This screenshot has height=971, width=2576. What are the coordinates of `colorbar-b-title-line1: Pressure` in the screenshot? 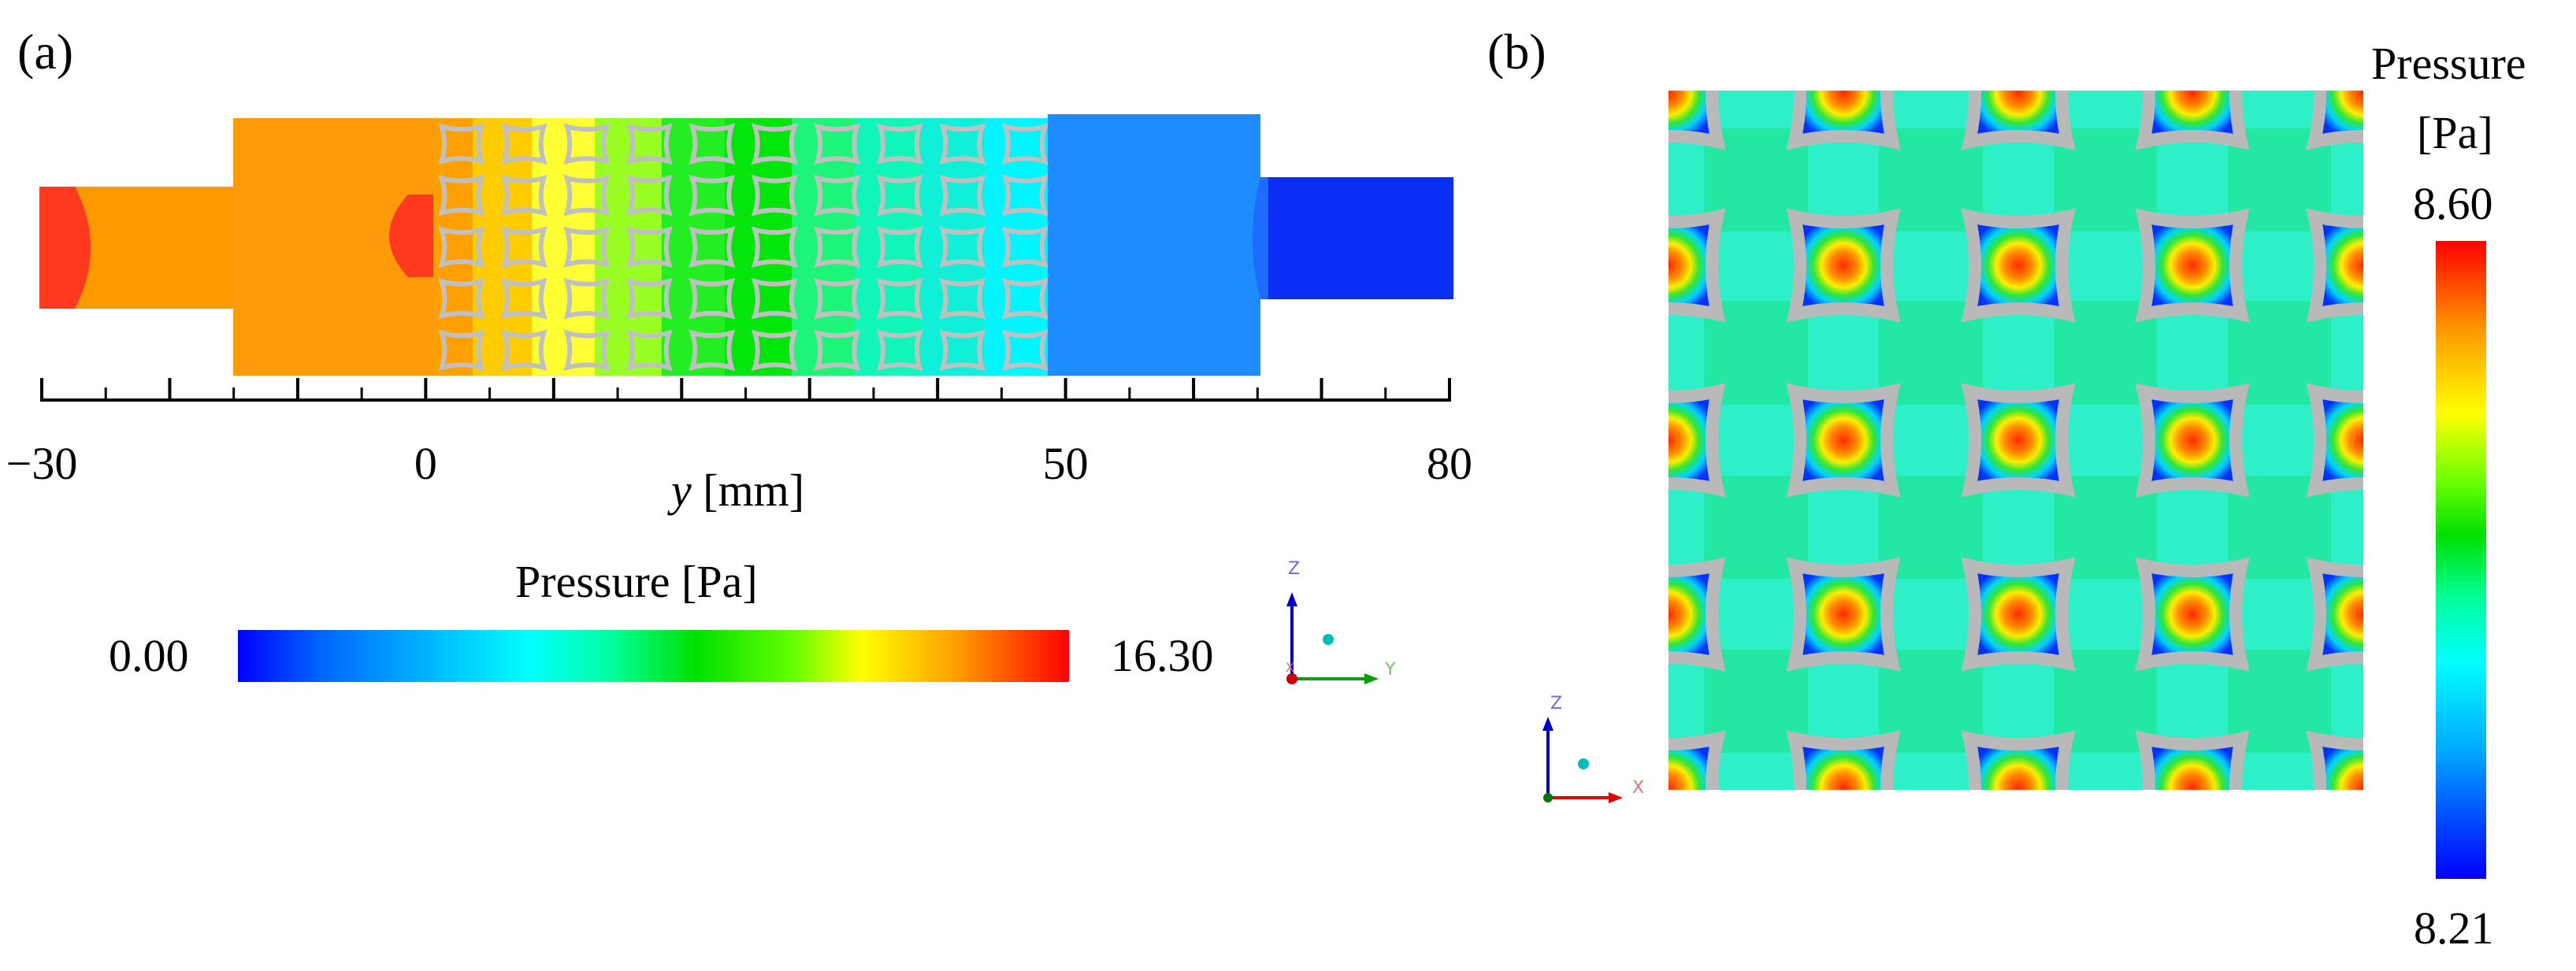 It's located at (2448, 63).